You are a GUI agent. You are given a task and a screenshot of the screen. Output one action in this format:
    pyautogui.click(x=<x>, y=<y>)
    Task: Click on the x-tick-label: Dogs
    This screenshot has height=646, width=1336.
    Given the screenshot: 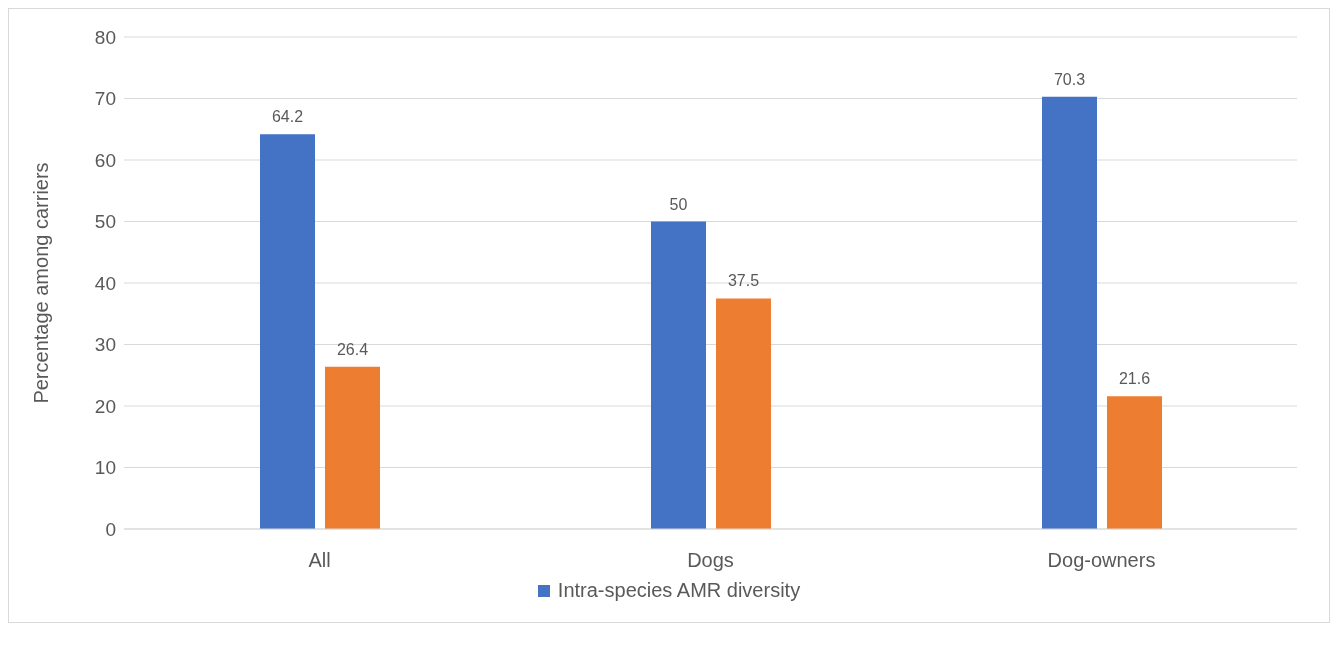 What is the action you would take?
    pyautogui.click(x=710, y=560)
    